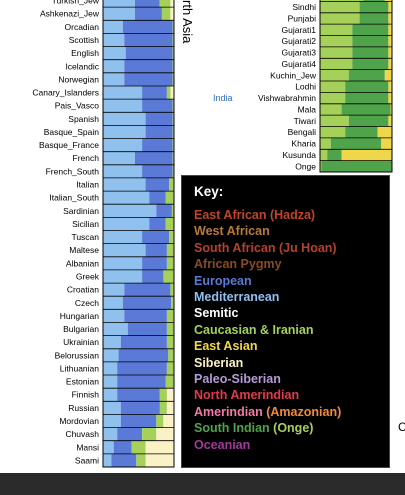 This screenshot has height=495, width=405. Describe the element at coordinates (87, 303) in the screenshot. I see `population-label: Czech` at that location.